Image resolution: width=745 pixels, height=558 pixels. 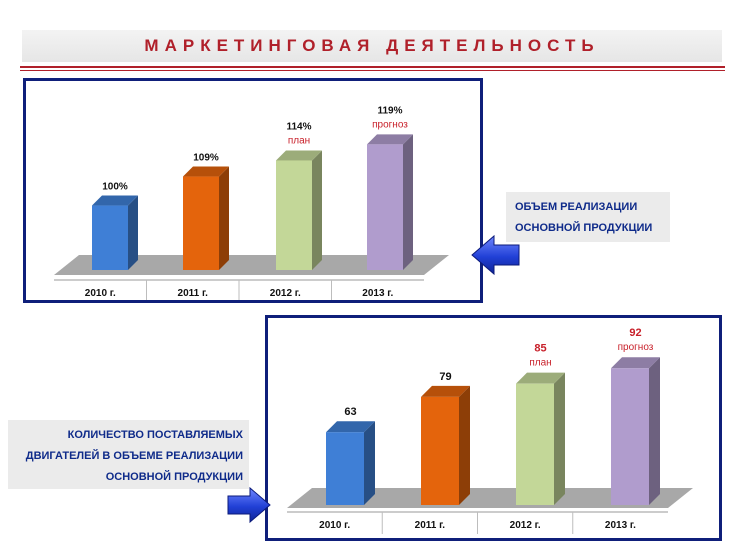 I want to click on value-label: 100%, so click(x=115, y=187).